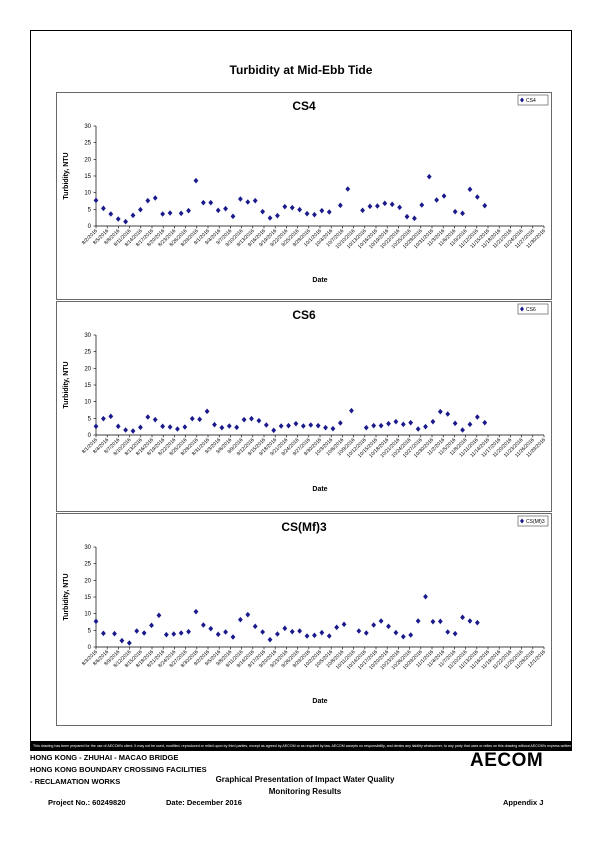 Image resolution: width=602 pixels, height=851 pixels. I want to click on chart-title: CS4, so click(304, 106).